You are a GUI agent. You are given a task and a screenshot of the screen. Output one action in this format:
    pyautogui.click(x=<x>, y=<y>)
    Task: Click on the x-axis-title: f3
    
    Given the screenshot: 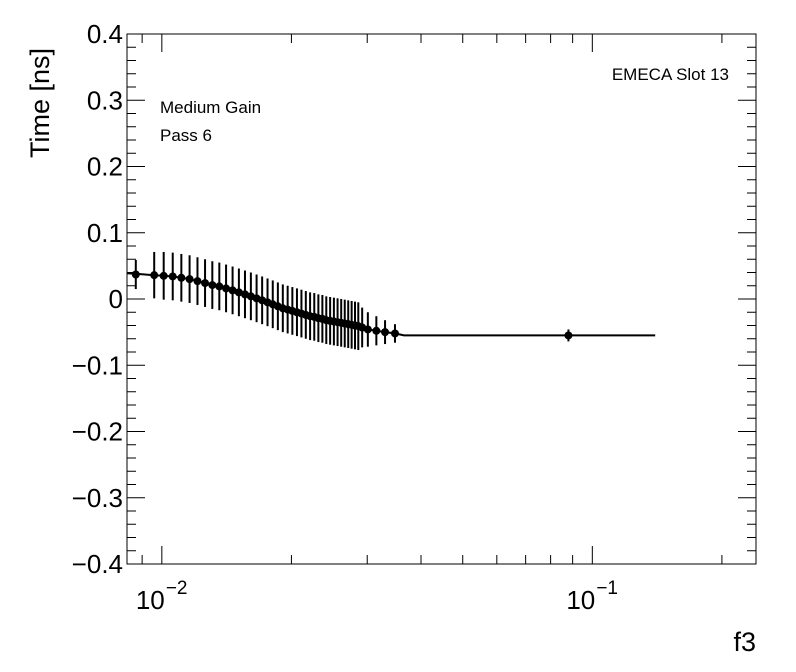 What is the action you would take?
    pyautogui.click(x=744, y=642)
    